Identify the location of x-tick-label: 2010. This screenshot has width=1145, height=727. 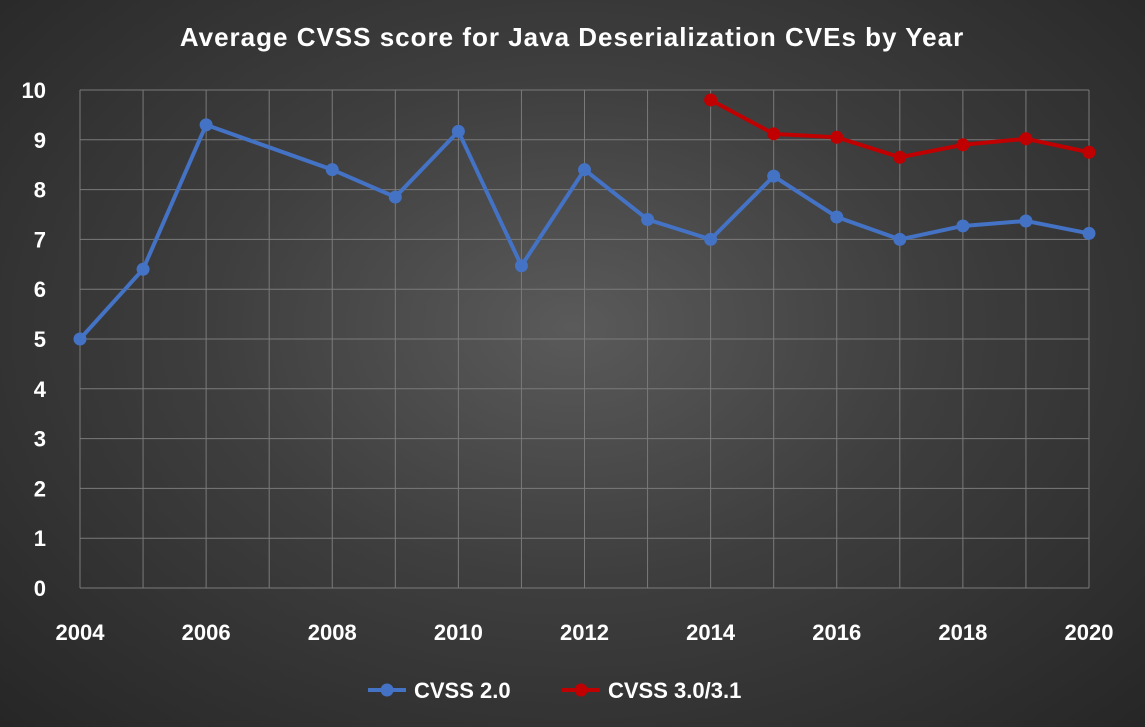
(458, 632).